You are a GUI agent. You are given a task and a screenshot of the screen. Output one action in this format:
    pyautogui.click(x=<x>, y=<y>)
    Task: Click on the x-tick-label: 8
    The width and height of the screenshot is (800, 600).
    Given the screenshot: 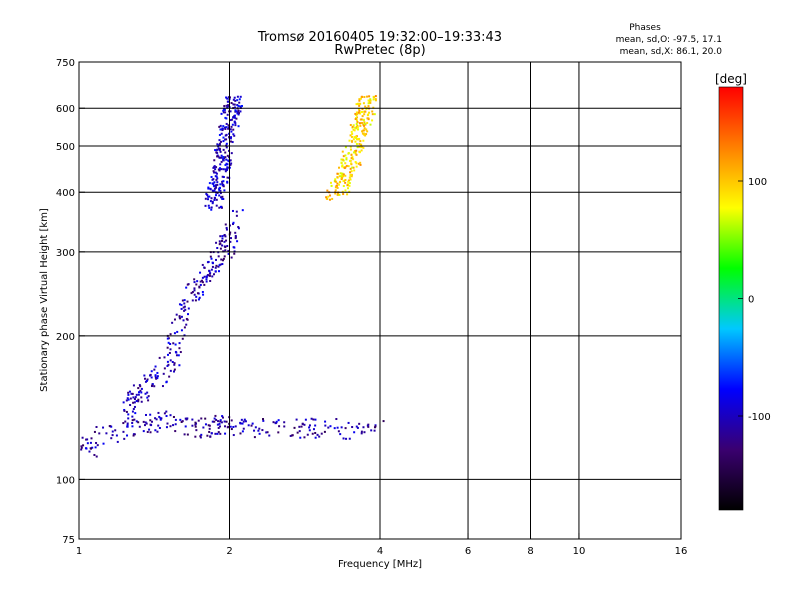 What is the action you would take?
    pyautogui.click(x=530, y=551)
    